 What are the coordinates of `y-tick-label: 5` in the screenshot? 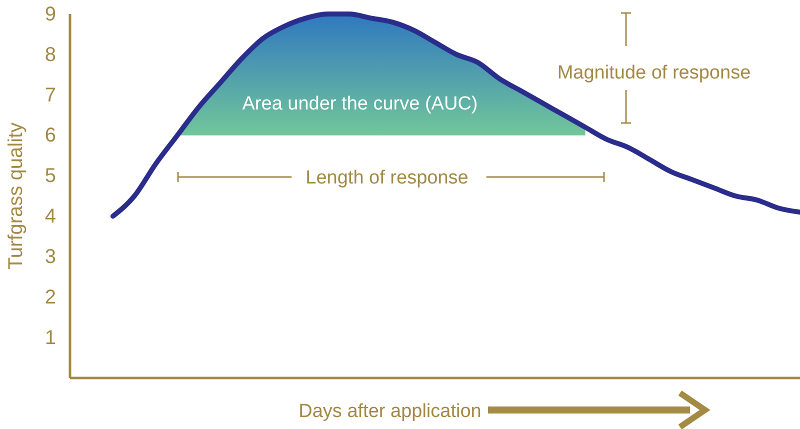 It's located at (50, 176).